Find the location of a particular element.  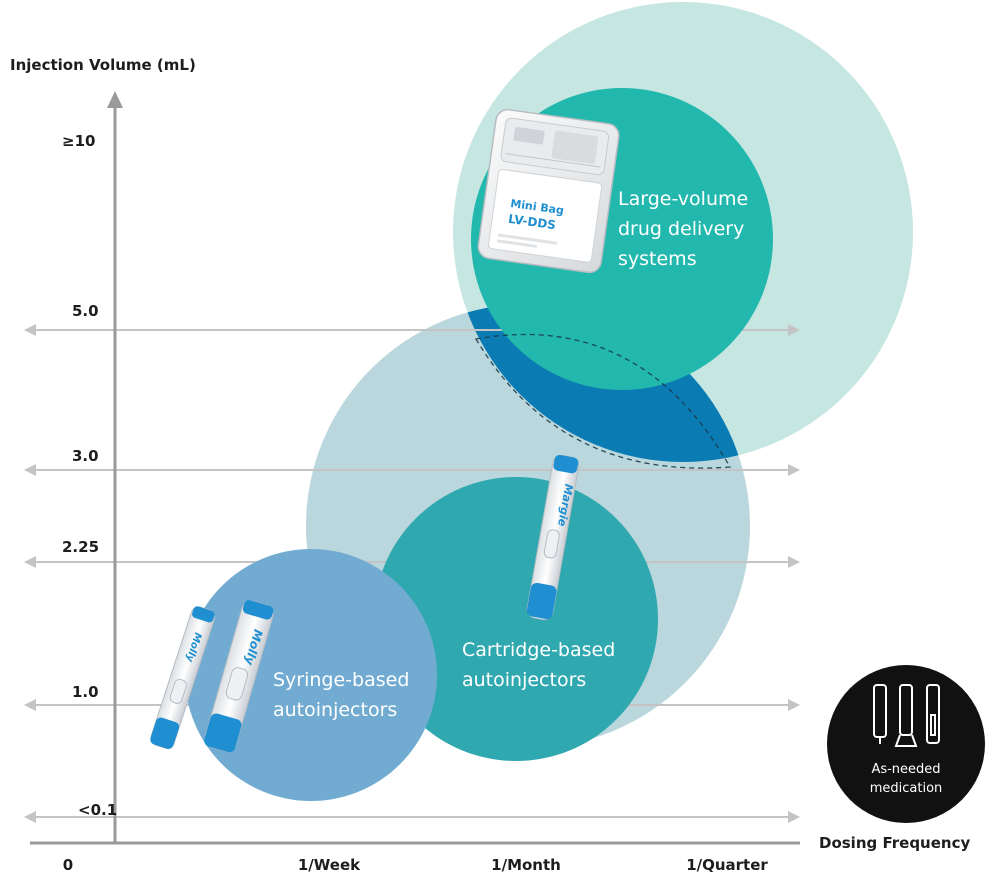

y-tick-label: 2.25 is located at coordinates (80, 547).